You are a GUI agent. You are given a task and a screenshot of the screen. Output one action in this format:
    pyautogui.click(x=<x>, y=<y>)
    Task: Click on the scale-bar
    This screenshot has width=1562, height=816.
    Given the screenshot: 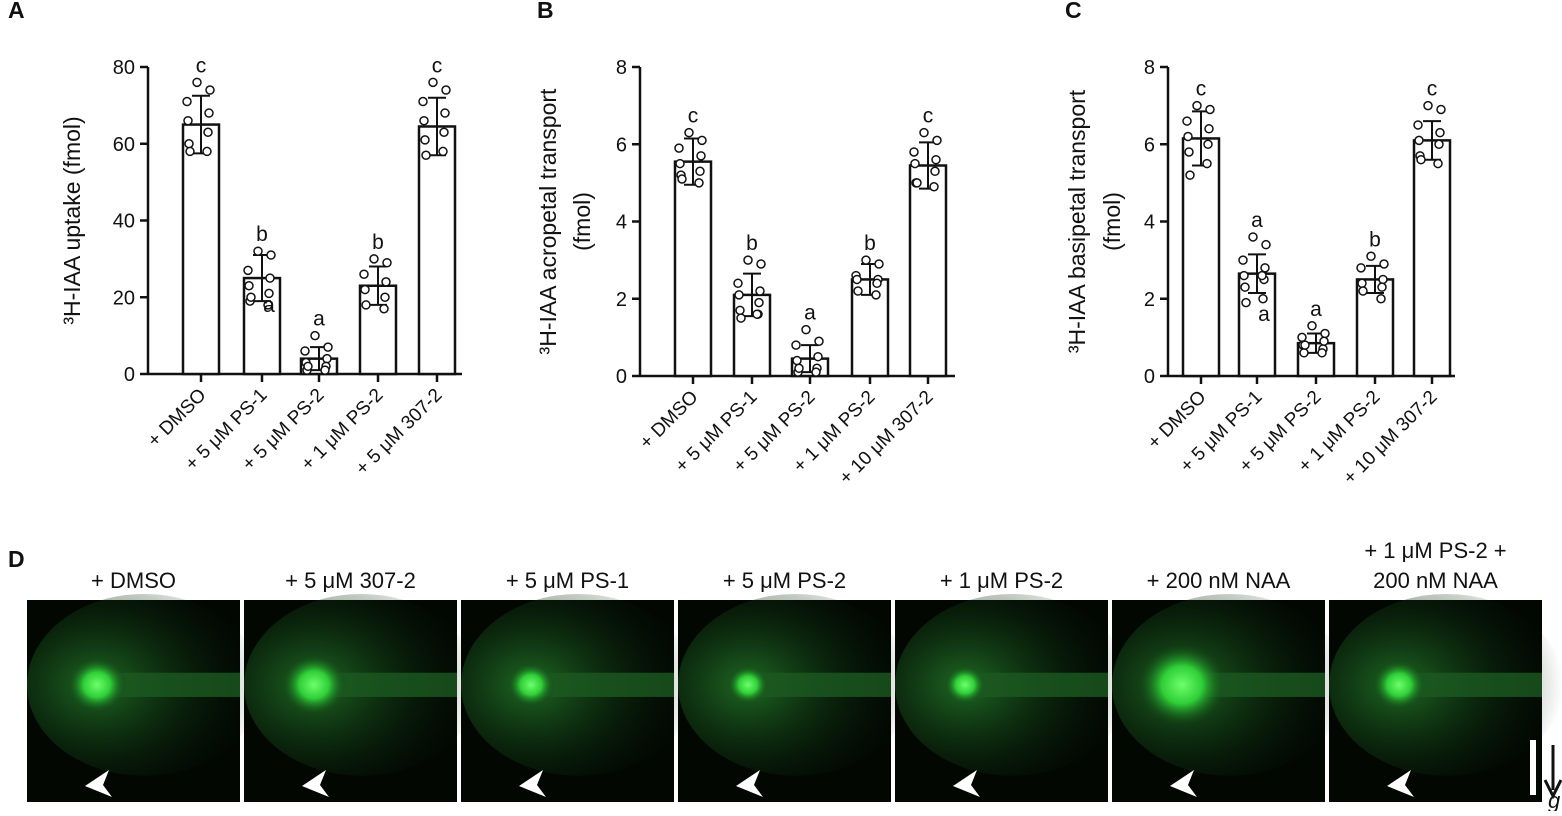 What is the action you would take?
    pyautogui.click(x=1533, y=767)
    